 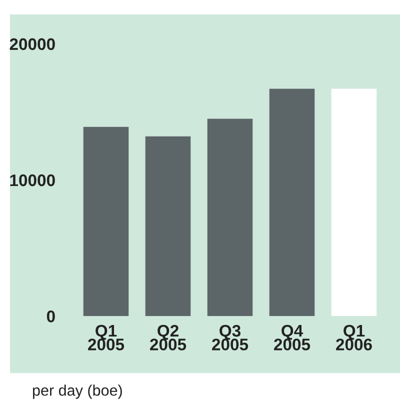 I want to click on text: per day (boe), so click(x=77, y=391).